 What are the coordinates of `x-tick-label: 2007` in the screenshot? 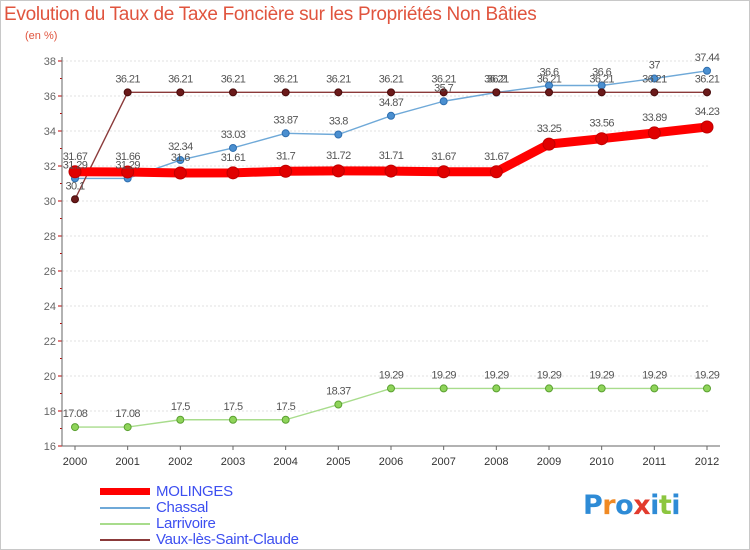 It's located at (443, 462).